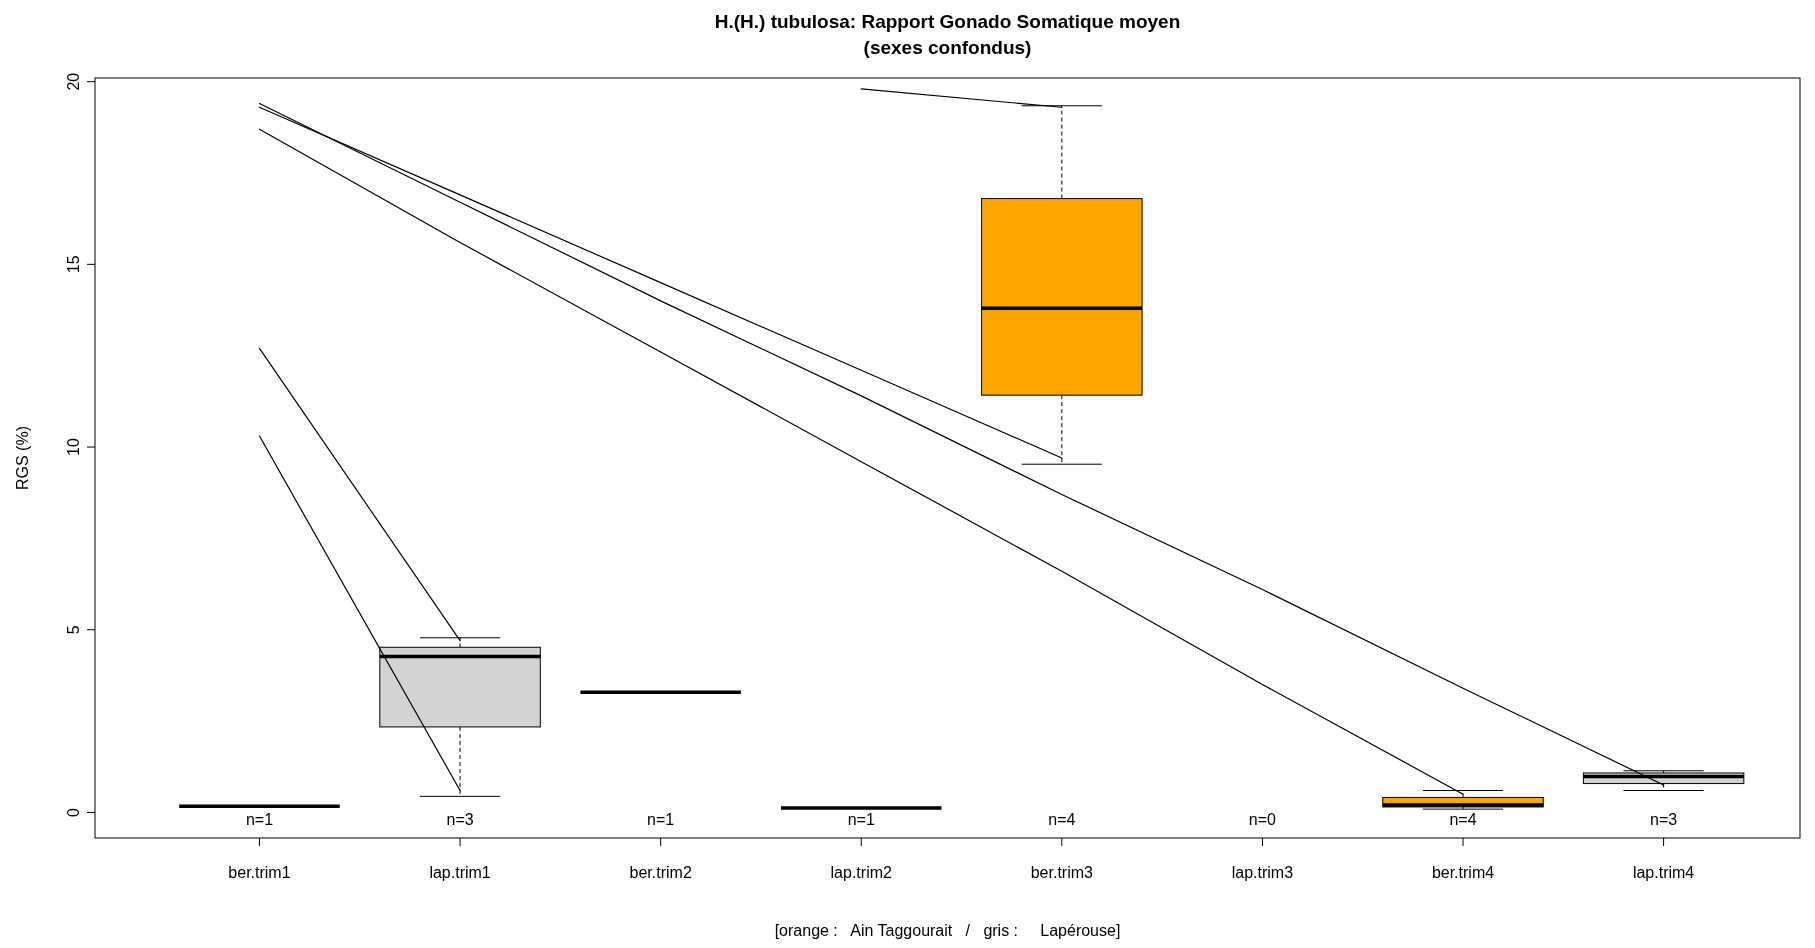 Image resolution: width=1815 pixels, height=948 pixels. I want to click on y-tick-label: 5, so click(73, 630).